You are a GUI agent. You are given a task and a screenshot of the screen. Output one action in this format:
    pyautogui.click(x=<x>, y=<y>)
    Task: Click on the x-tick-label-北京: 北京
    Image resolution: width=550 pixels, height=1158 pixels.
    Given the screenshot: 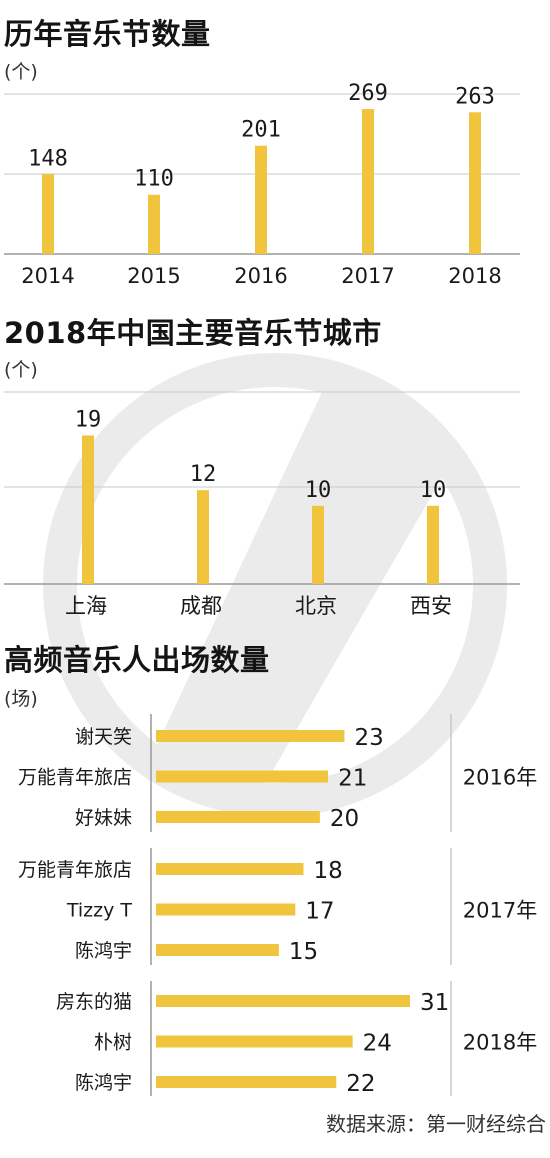 What is the action you would take?
    pyautogui.click(x=316, y=606)
    